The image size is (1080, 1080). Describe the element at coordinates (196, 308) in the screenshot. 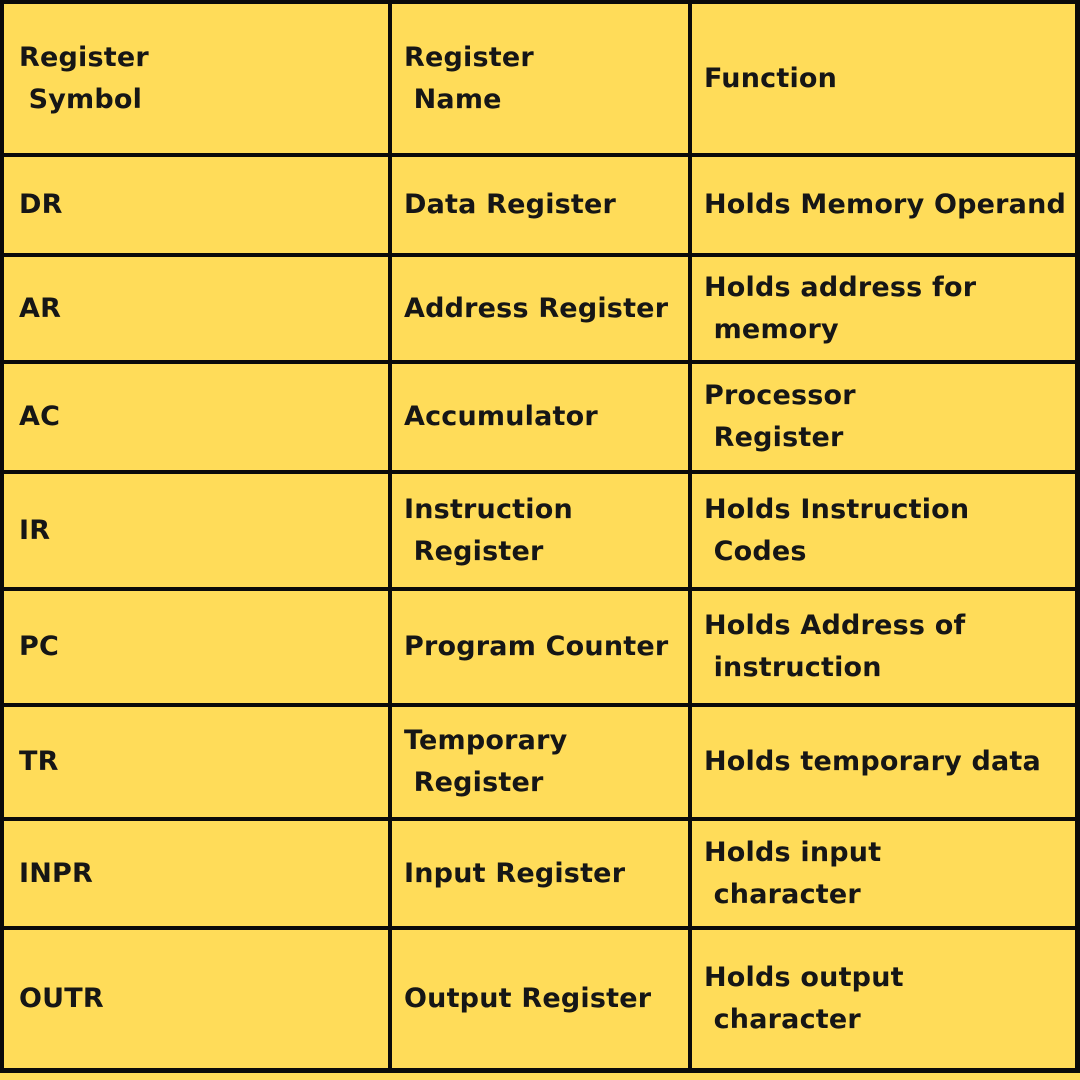

I see `cell-symbol-ar: AR` at that location.